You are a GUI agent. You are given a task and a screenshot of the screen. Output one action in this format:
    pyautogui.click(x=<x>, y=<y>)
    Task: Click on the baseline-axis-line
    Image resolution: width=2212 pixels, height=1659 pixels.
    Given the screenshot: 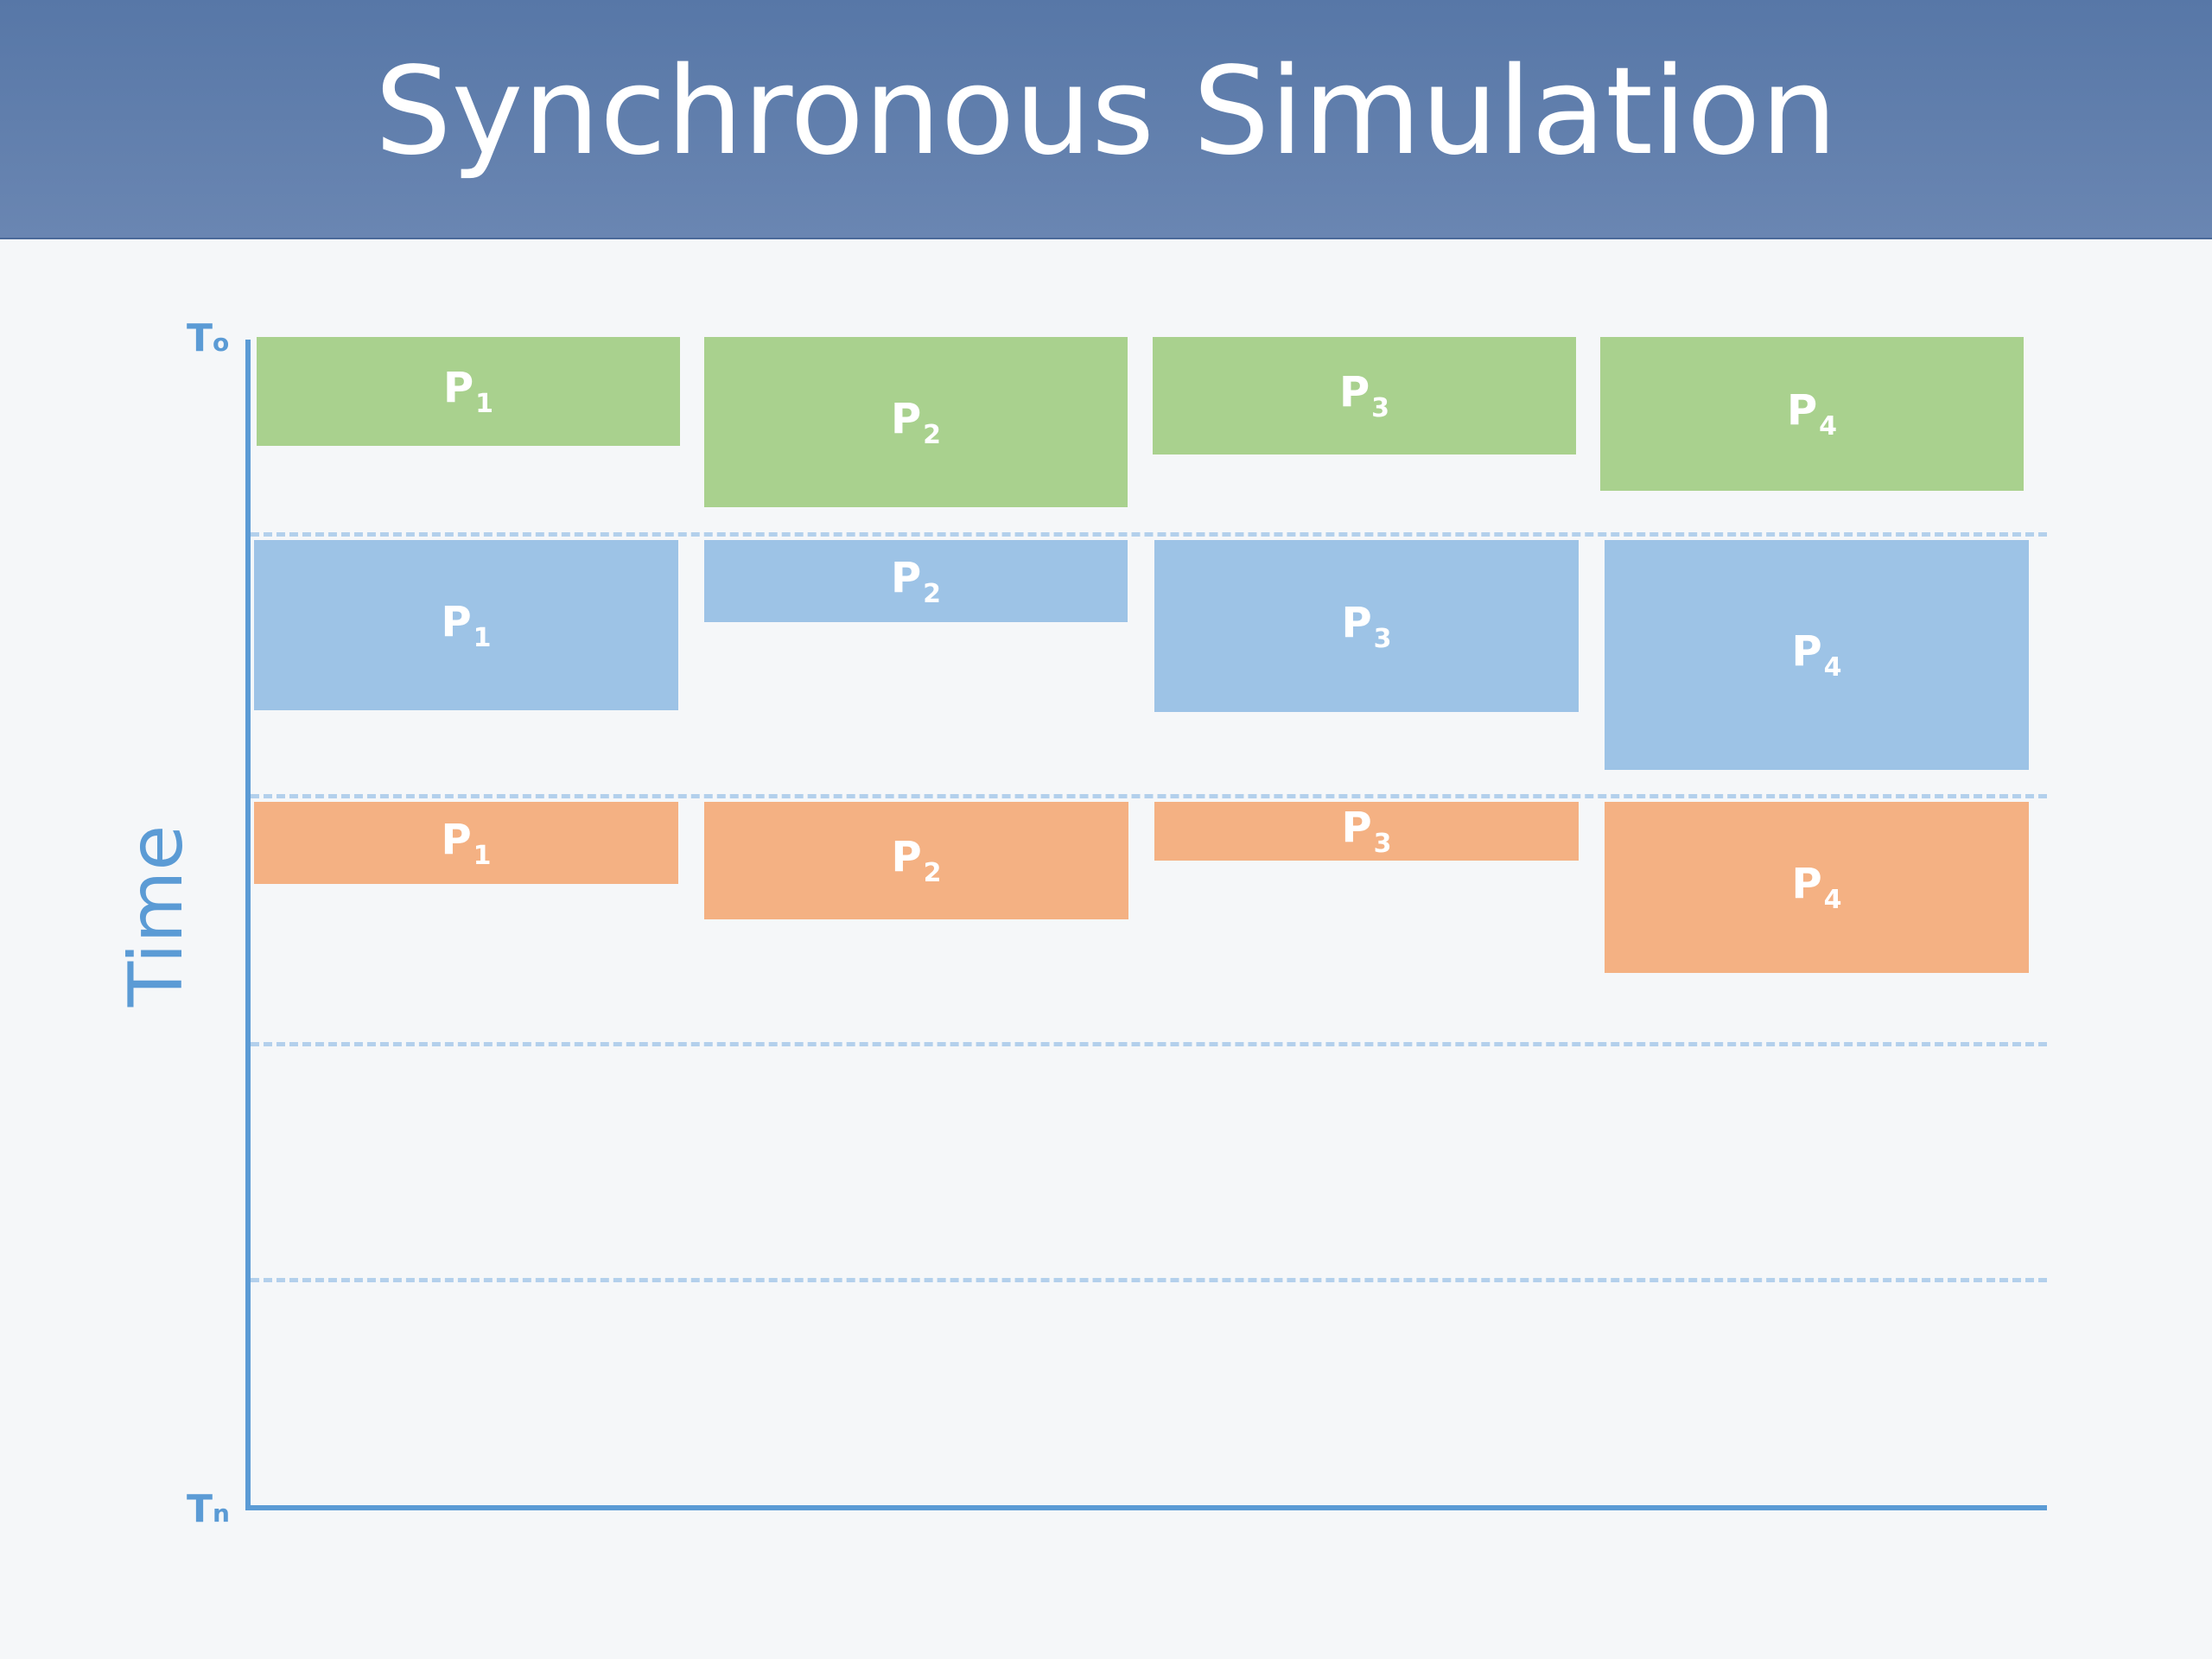 What is the action you would take?
    pyautogui.click(x=1146, y=1507)
    